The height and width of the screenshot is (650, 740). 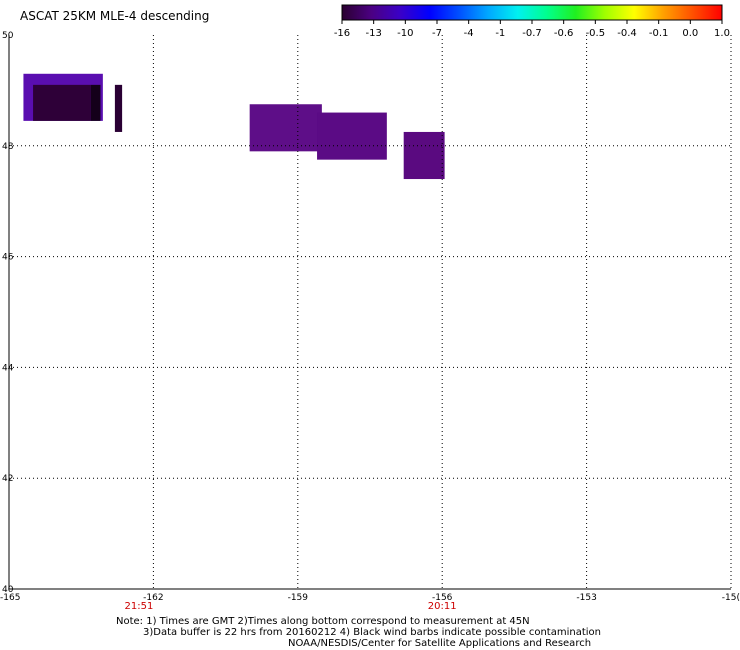 I want to click on y-tick-label: 44, so click(x=8, y=368).